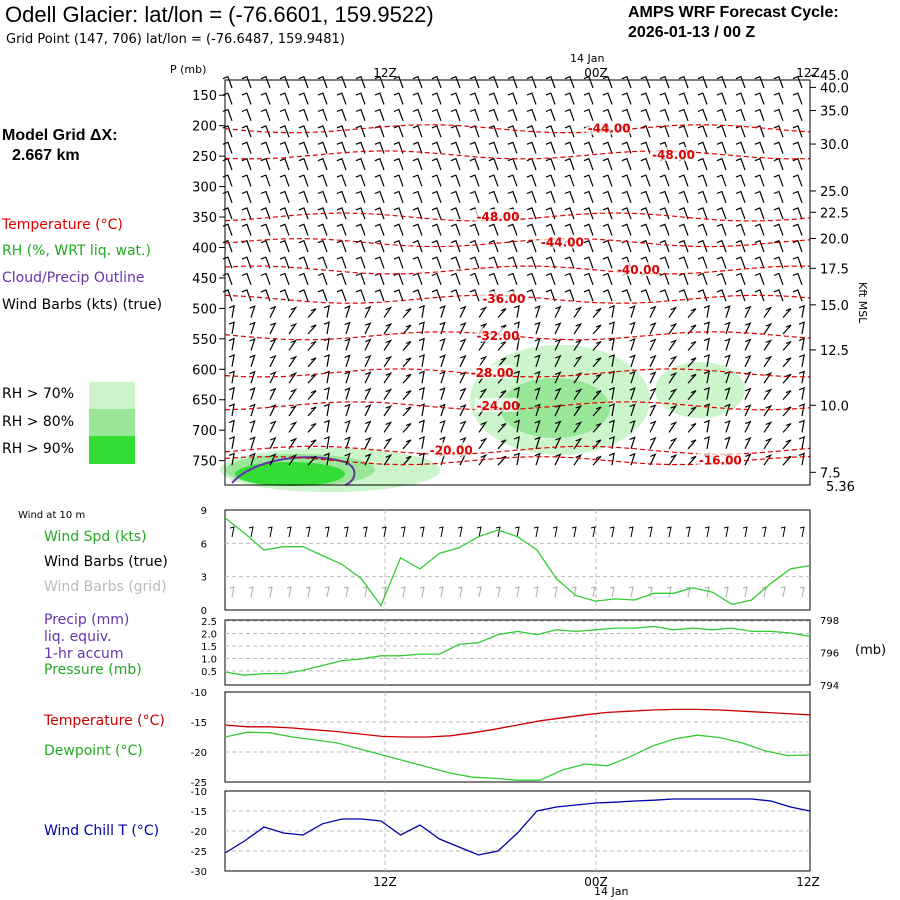 The width and height of the screenshot is (900, 900). What do you see at coordinates (102, 831) in the screenshot?
I see `wind-chill-label: Wind Chill T (°C)` at bounding box center [102, 831].